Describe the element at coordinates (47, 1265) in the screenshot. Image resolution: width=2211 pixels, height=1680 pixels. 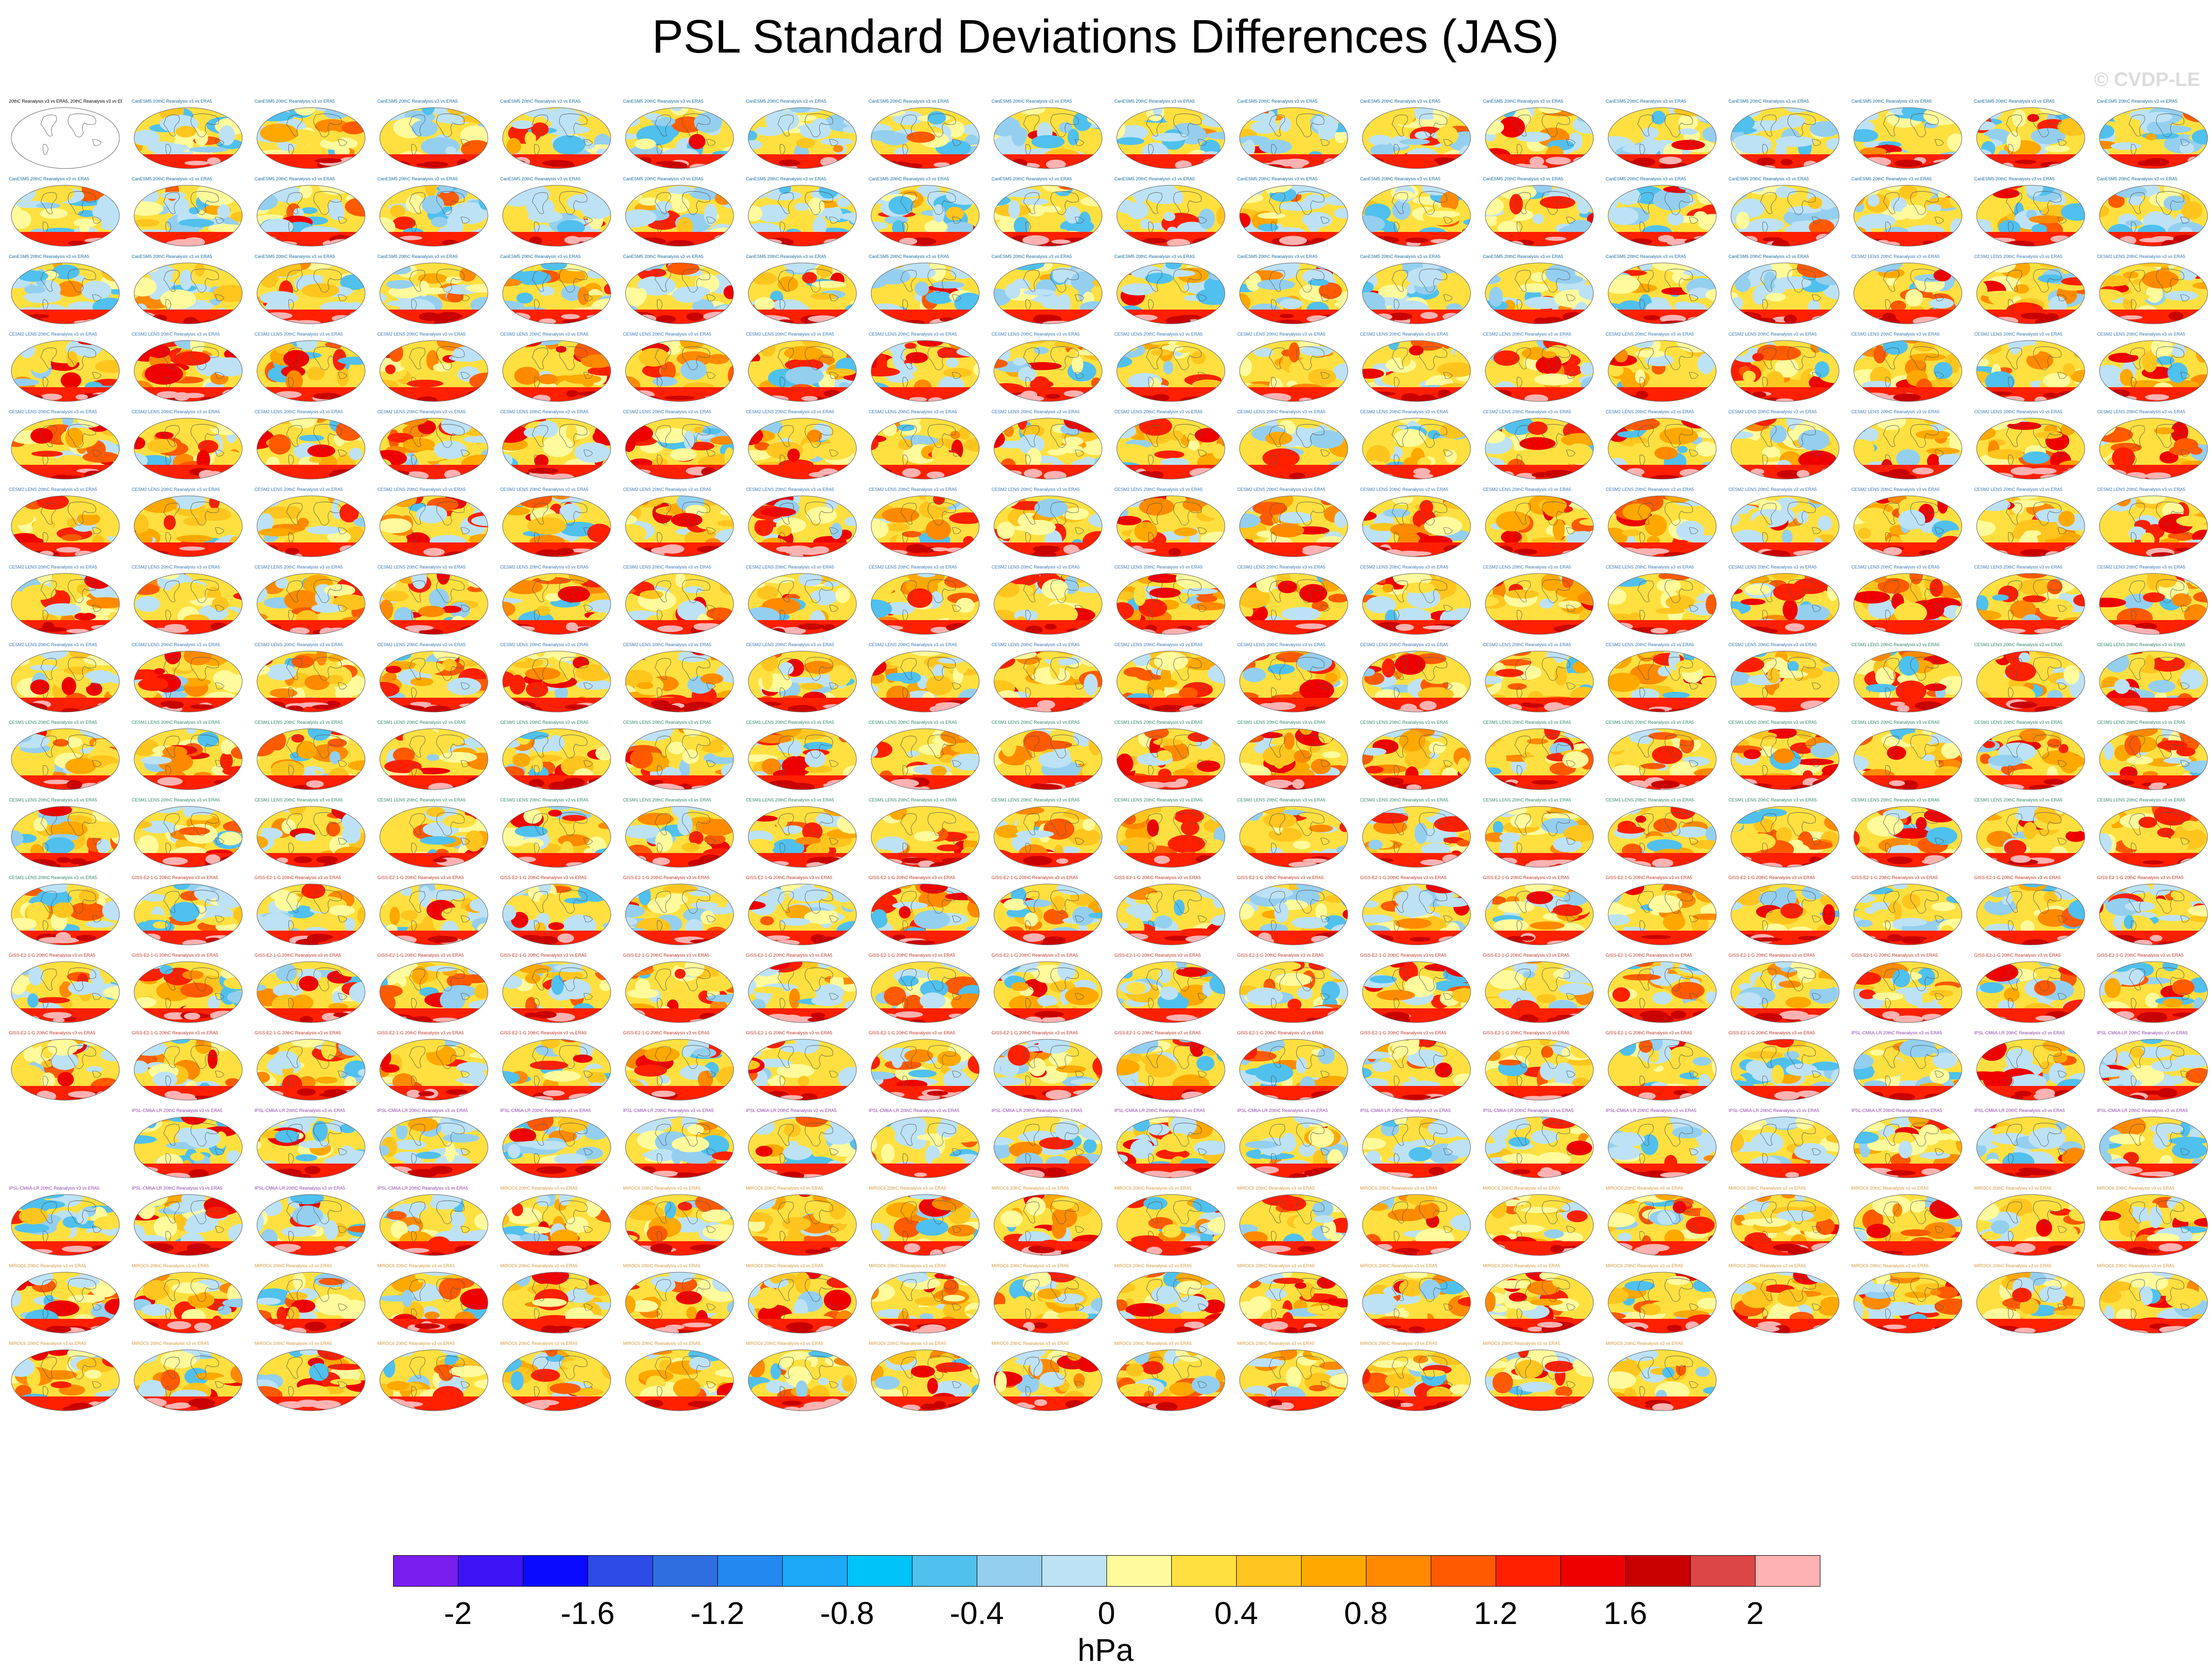
I see `panel-label: MIROC6 20thC Reanalysis v3 vs ERA5` at that location.